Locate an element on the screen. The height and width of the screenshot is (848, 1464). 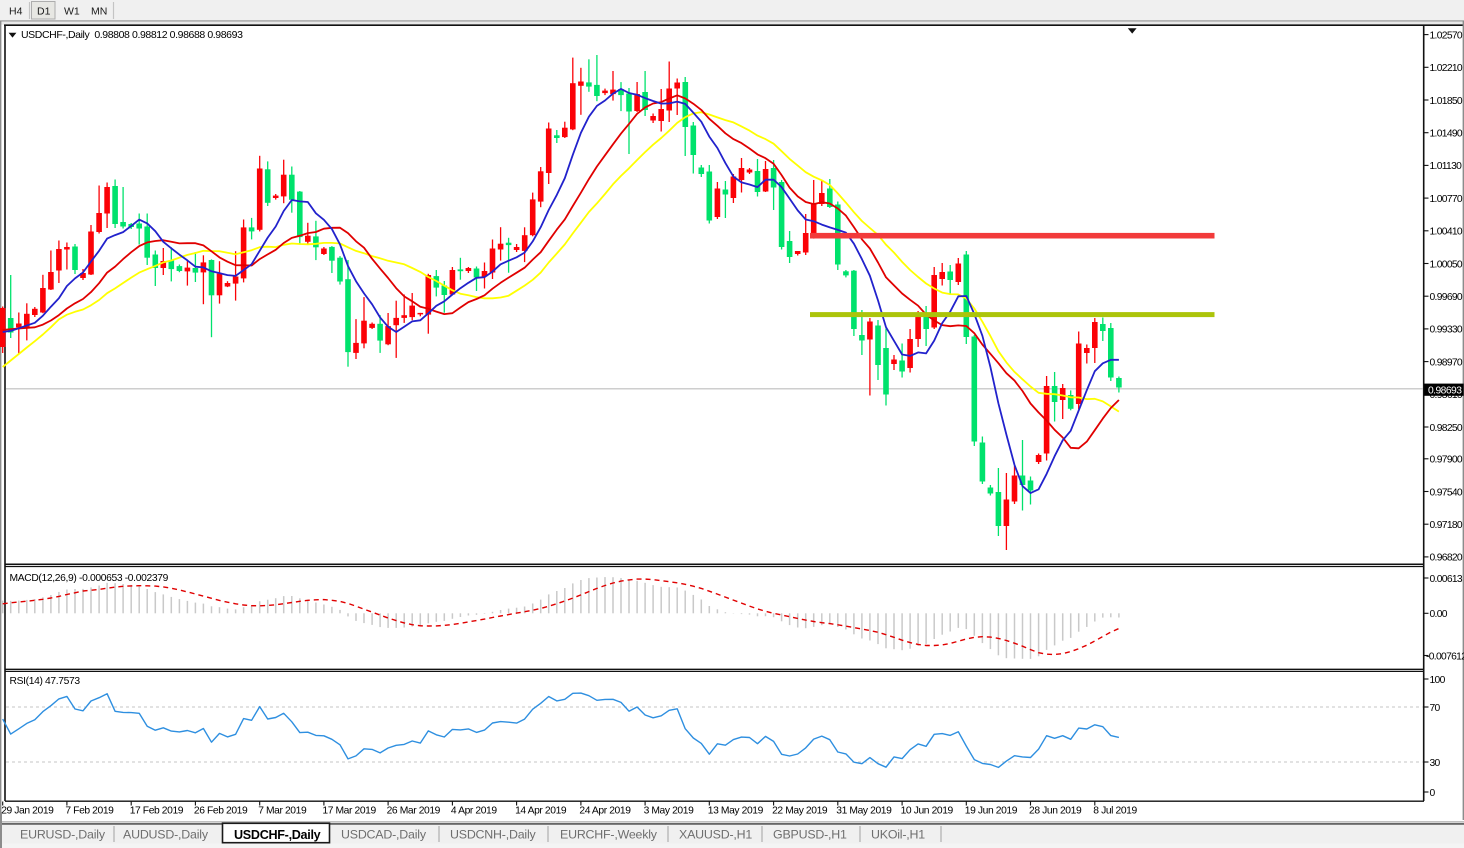
svg-text: USDCAD-,Daily is located at coordinates (384, 834).